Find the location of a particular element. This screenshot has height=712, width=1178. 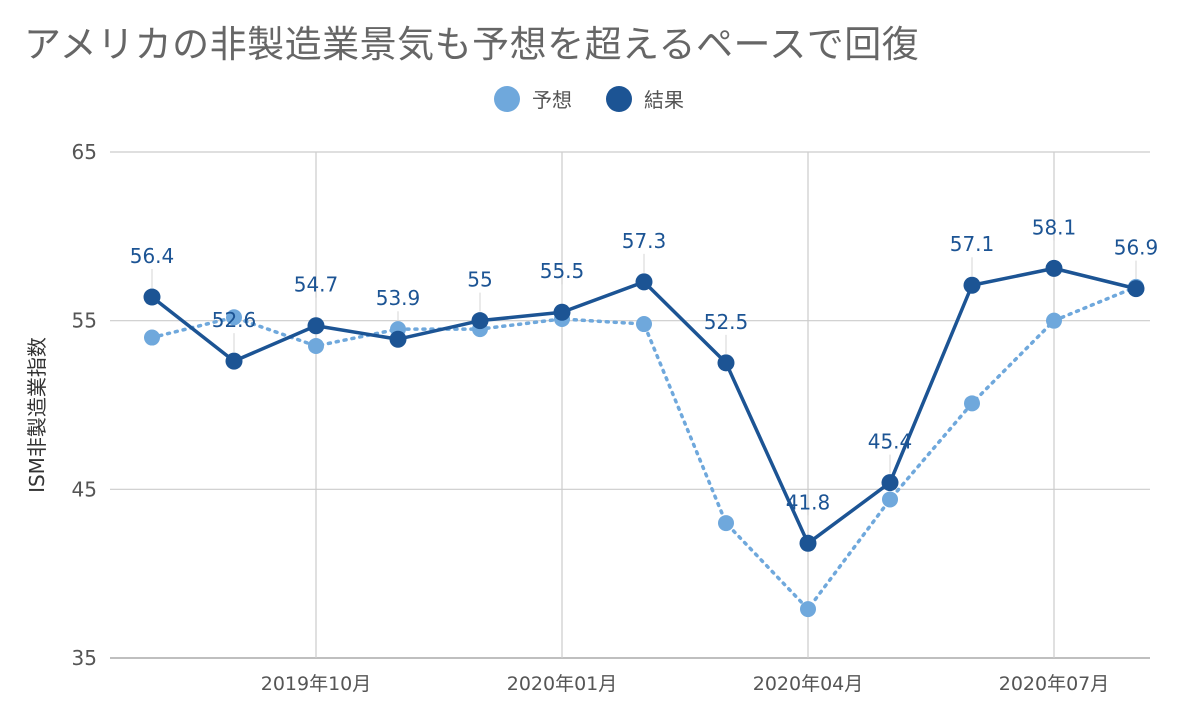

result-data-label: 55.5 is located at coordinates (562, 271).